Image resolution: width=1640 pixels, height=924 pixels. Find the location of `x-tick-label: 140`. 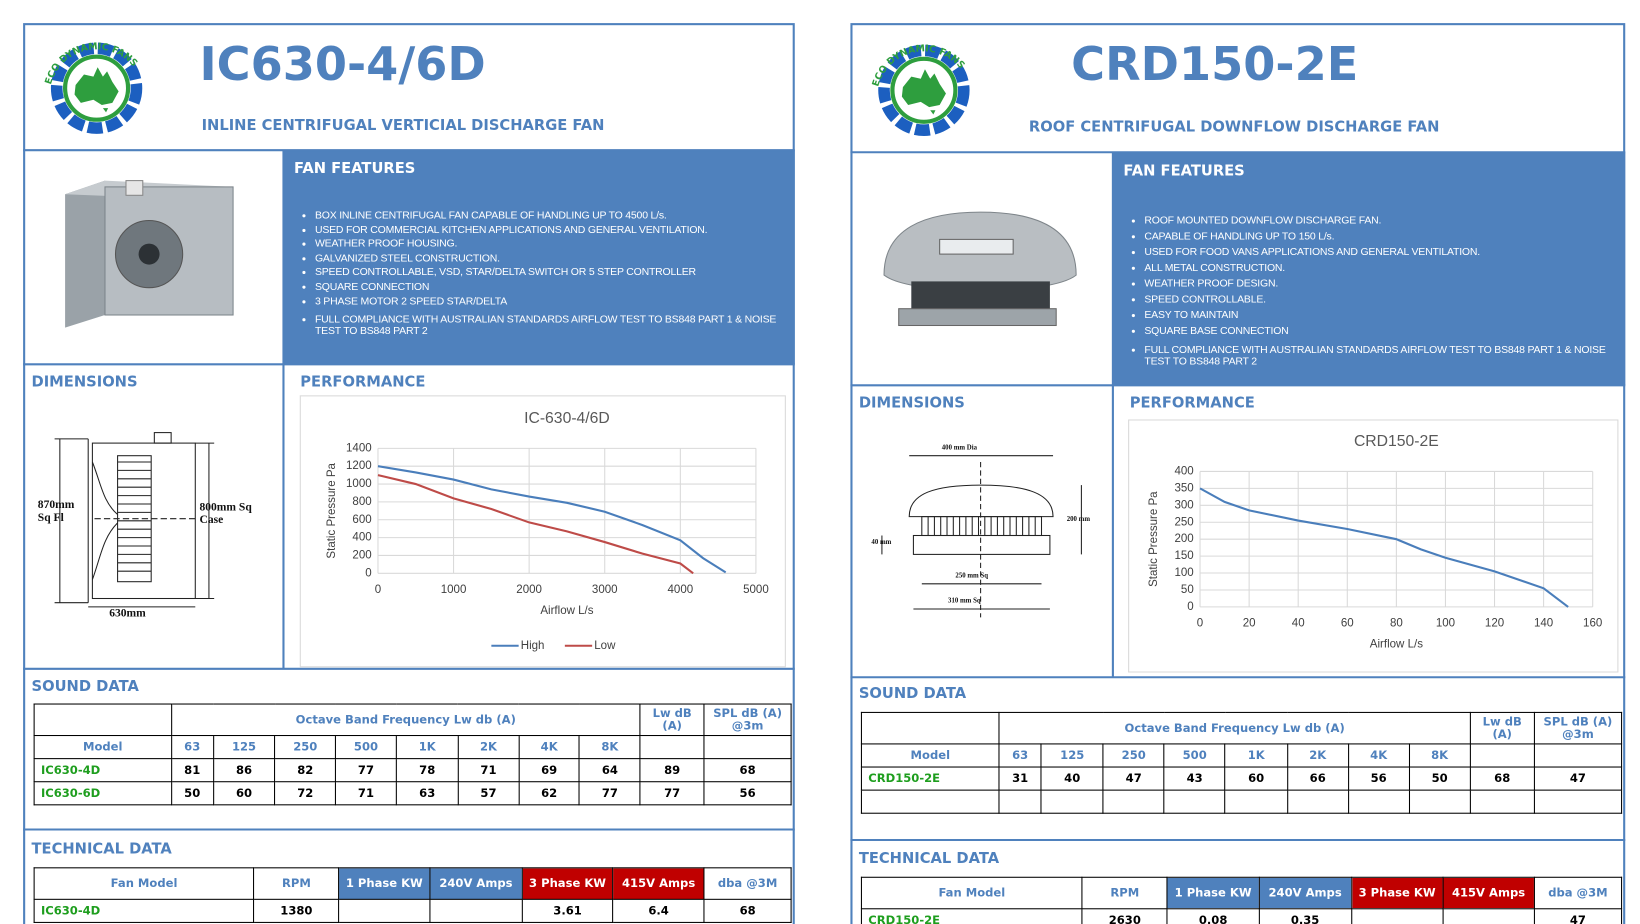

x-tick-label: 140 is located at coordinates (1543, 624).